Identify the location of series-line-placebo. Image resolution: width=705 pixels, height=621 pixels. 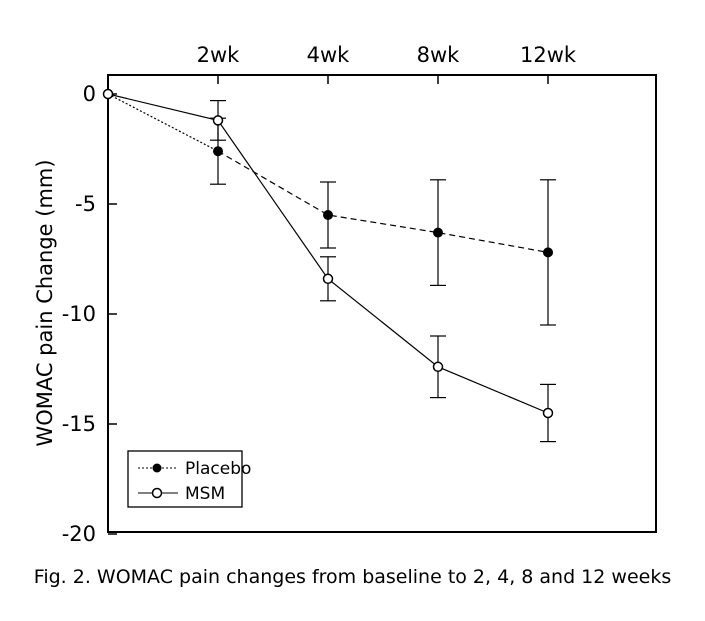
(383, 201).